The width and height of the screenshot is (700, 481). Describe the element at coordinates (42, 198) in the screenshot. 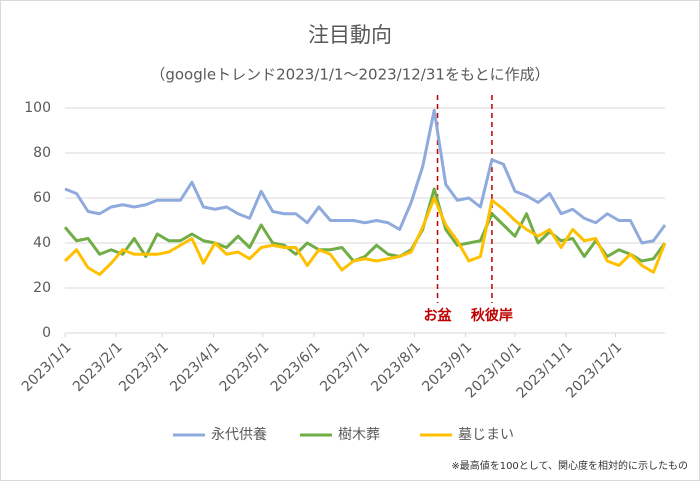

I see `y-tick-label: 60` at that location.